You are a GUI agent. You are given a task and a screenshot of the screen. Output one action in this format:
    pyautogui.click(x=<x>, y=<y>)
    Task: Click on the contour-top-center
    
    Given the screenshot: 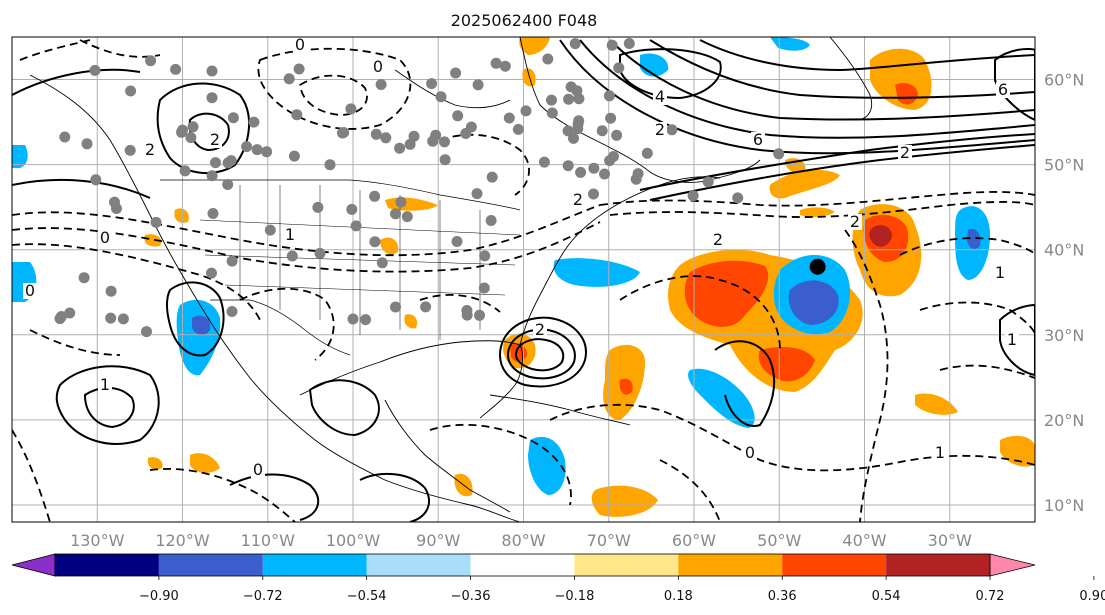 What is the action you would take?
    pyautogui.click(x=670, y=74)
    